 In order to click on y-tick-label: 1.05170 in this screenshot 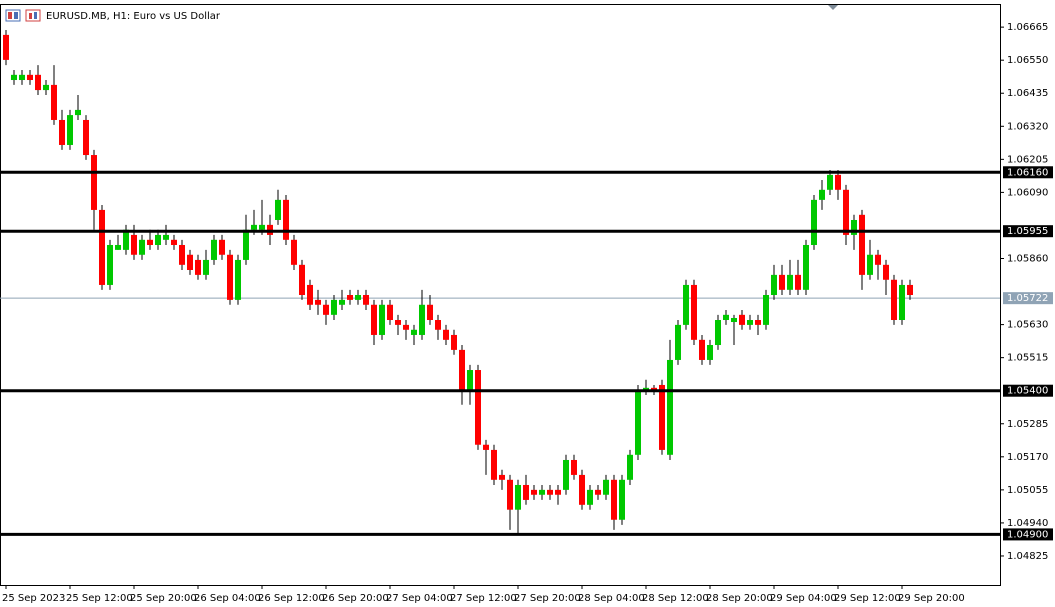, I will do `click(1027, 457)`.